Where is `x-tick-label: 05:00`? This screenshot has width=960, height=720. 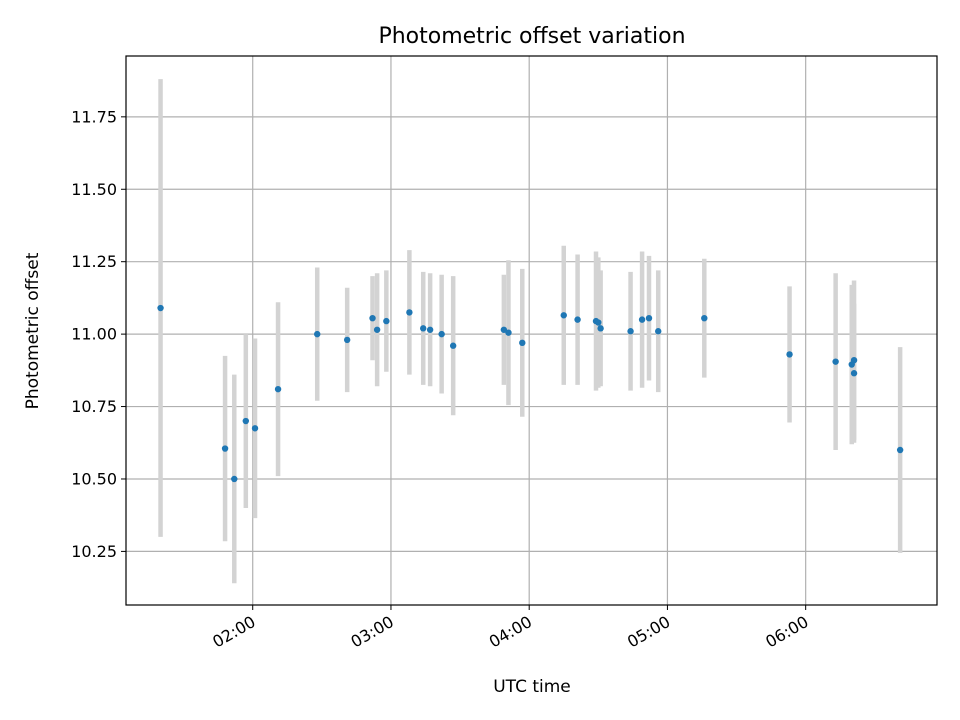 x-tick-label: 05:00 is located at coordinates (648, 632).